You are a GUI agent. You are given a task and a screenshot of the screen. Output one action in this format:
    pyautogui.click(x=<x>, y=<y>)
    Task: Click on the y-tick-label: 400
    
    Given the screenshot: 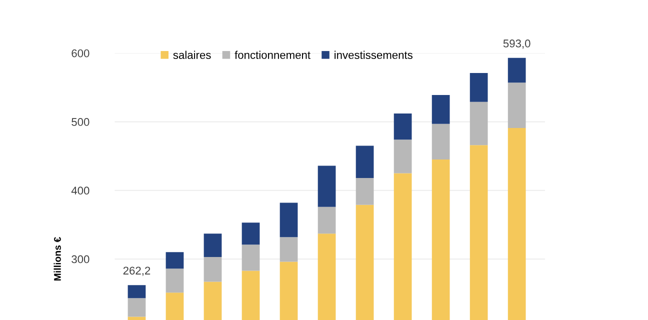 What is the action you would take?
    pyautogui.click(x=80, y=190)
    